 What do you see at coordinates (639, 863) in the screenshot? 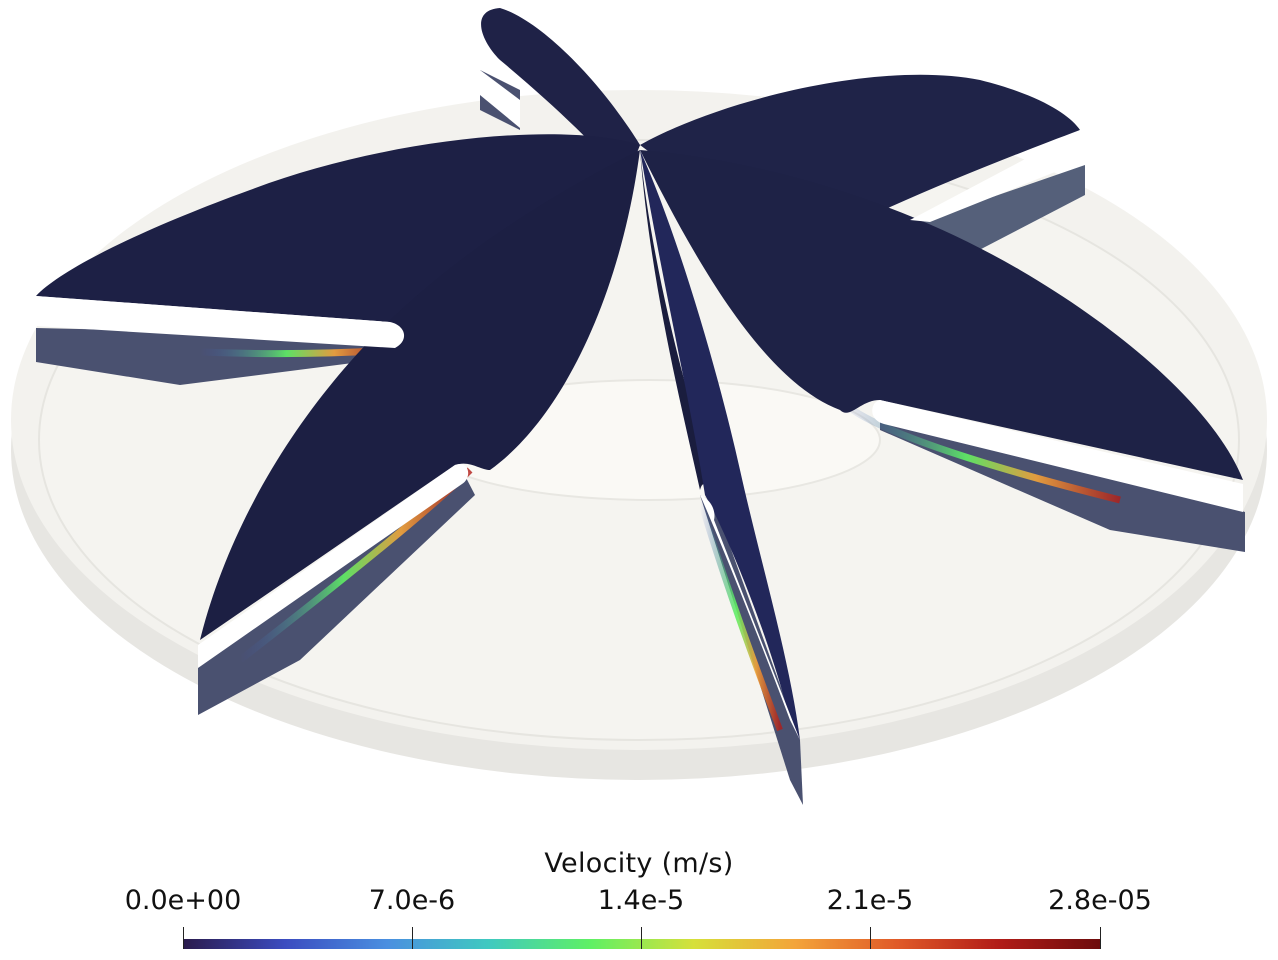
I see `colorbar-title: Velocity (m/s)` at bounding box center [639, 863].